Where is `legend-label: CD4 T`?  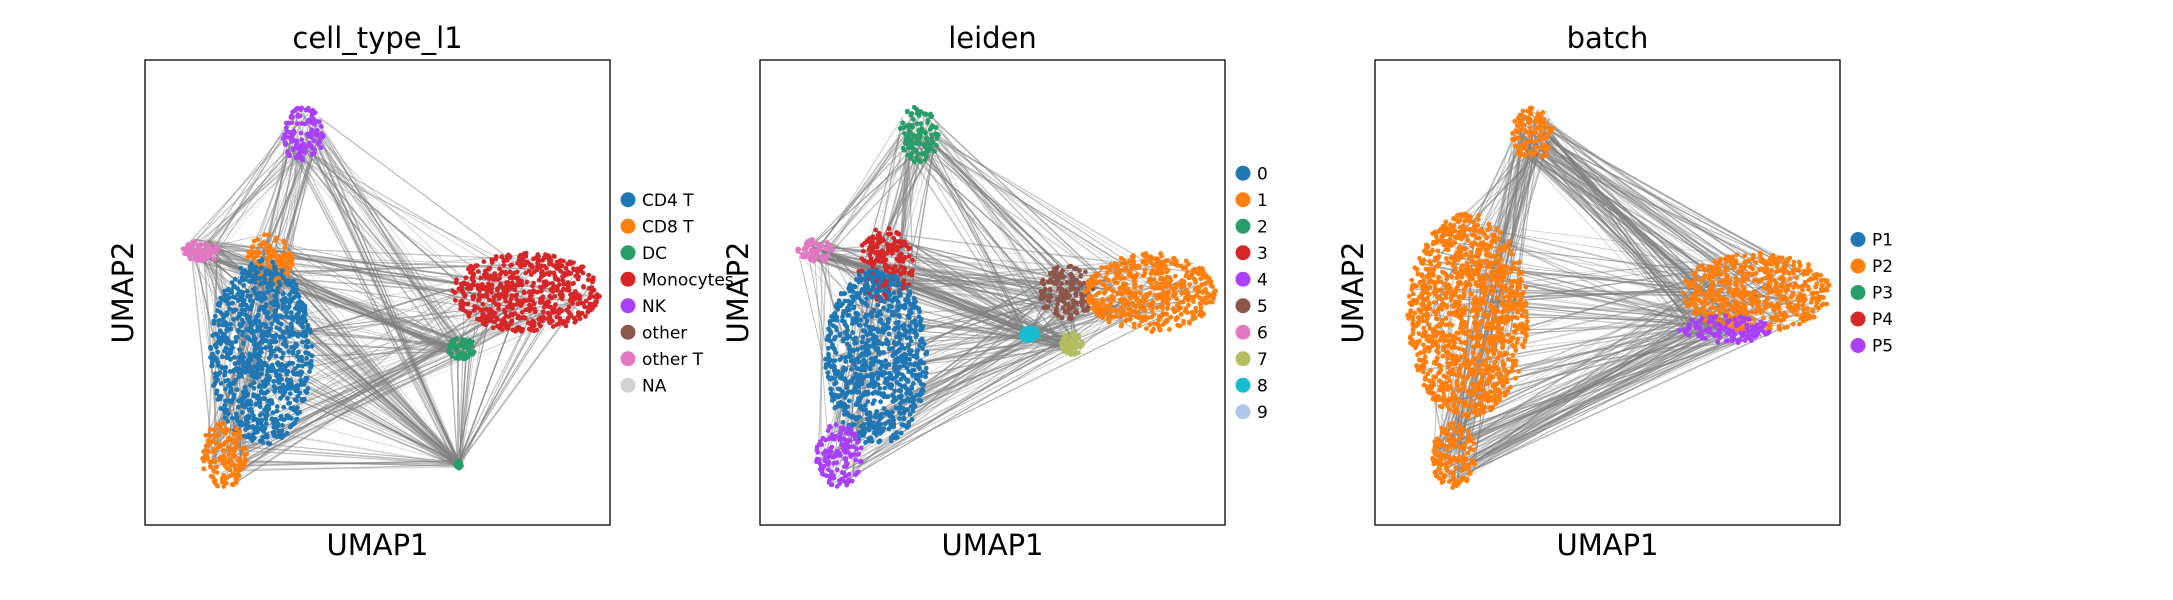 legend-label: CD4 T is located at coordinates (668, 201).